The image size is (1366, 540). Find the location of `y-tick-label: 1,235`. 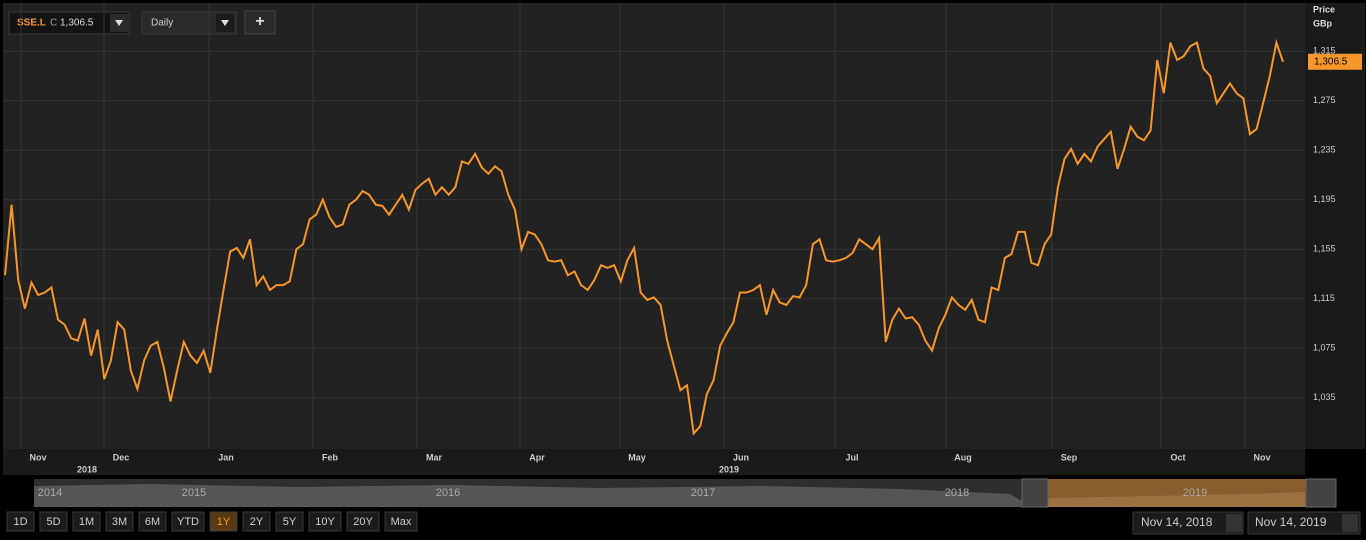

y-tick-label: 1,235 is located at coordinates (1324, 150).